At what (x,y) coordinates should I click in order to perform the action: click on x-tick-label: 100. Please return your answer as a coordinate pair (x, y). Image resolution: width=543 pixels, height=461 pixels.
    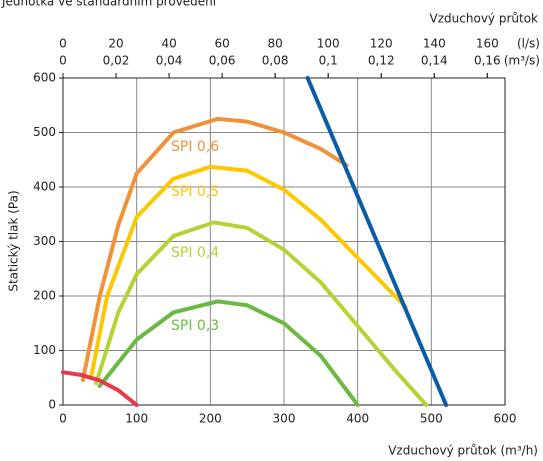
    Looking at the image, I should click on (136, 419).